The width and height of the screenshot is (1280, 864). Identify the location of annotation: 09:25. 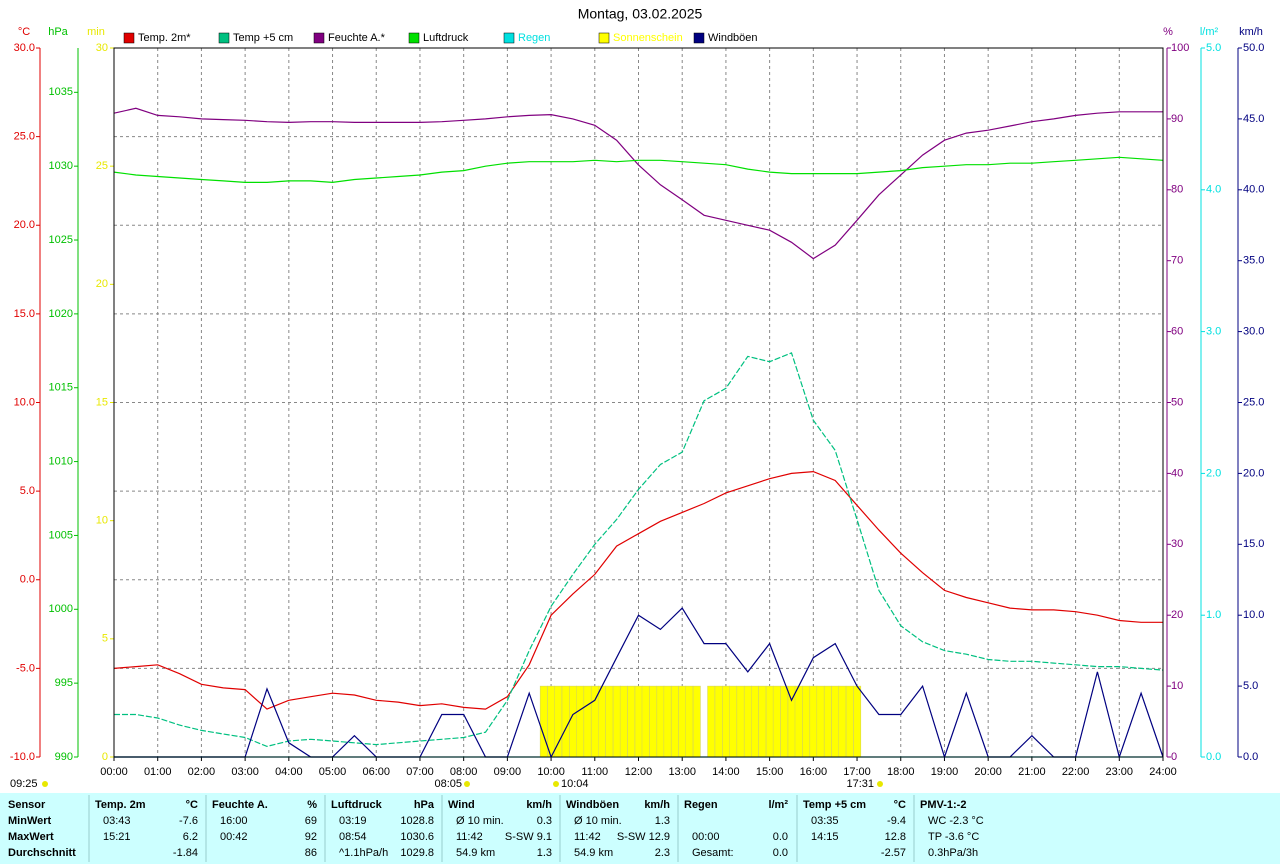
(24, 784).